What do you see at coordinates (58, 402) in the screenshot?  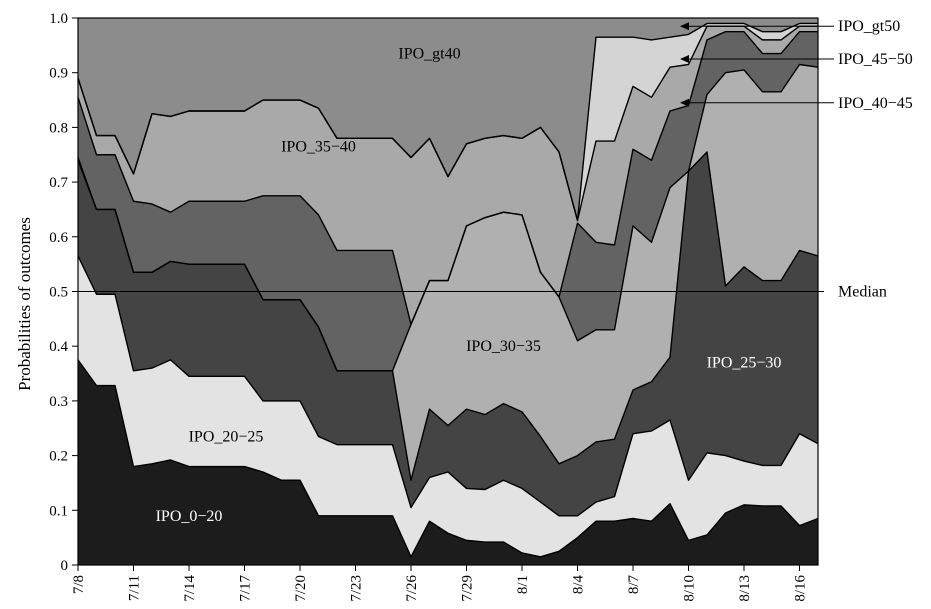 I see `y-tick-label: 0.3` at bounding box center [58, 402].